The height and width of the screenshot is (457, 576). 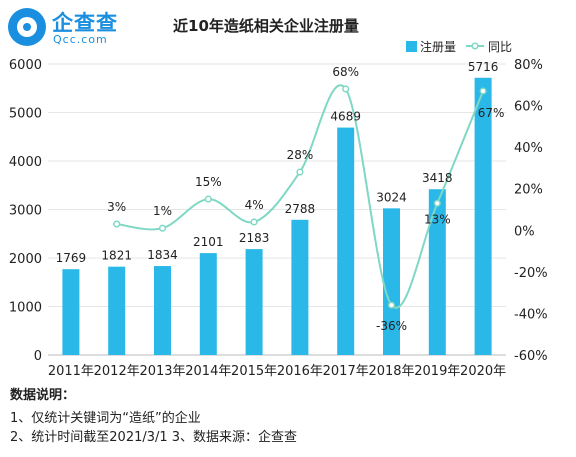 I want to click on y-tick-label-right: -20%, so click(x=531, y=273).